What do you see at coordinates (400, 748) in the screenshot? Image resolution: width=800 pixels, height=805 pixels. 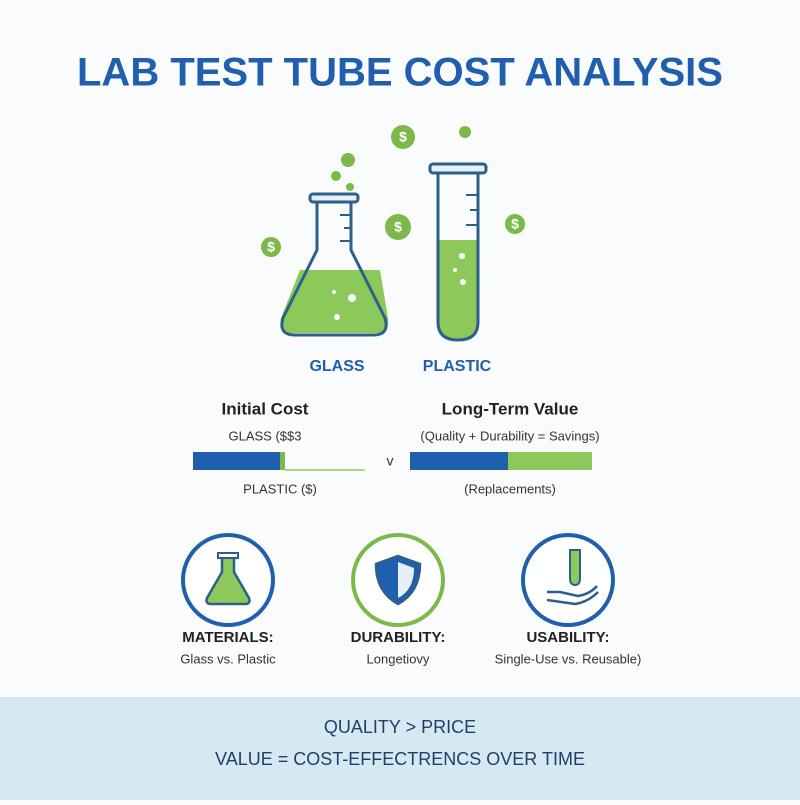 I see `footer-band` at bounding box center [400, 748].